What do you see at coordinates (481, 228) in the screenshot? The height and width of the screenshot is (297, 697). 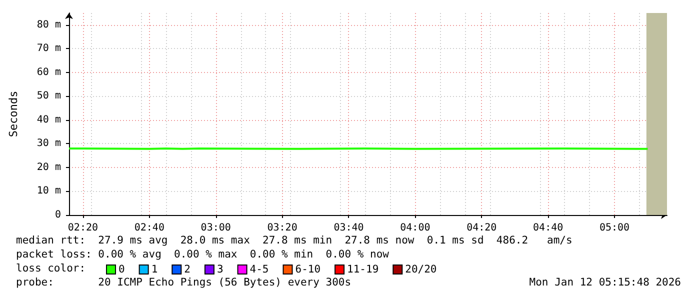 I see `x-tick-label: 04:20` at bounding box center [481, 228].